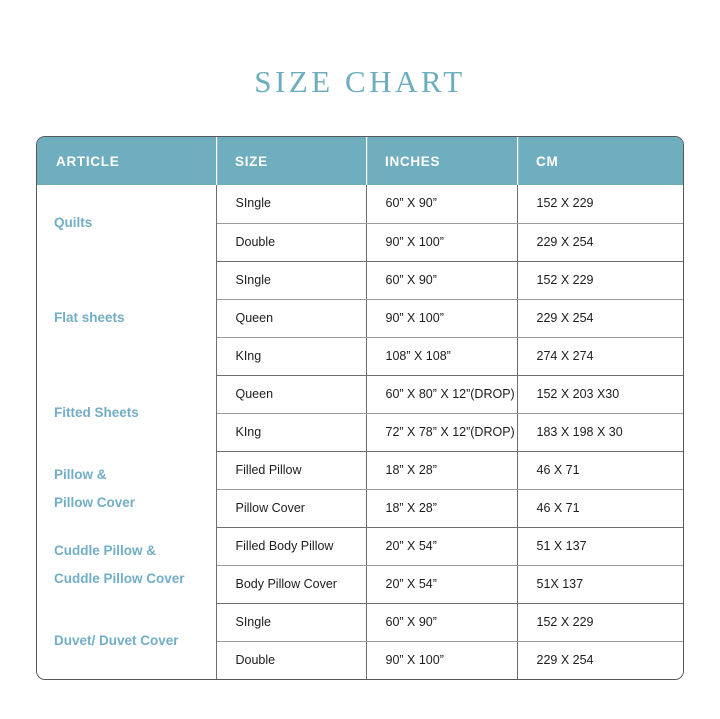 The image size is (720, 719). I want to click on size-cell: Pillow Cover, so click(291, 508).